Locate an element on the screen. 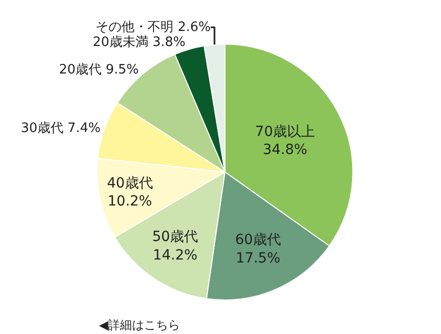 The height and width of the screenshot is (334, 441). data-label: 17.5% is located at coordinates (258, 258).